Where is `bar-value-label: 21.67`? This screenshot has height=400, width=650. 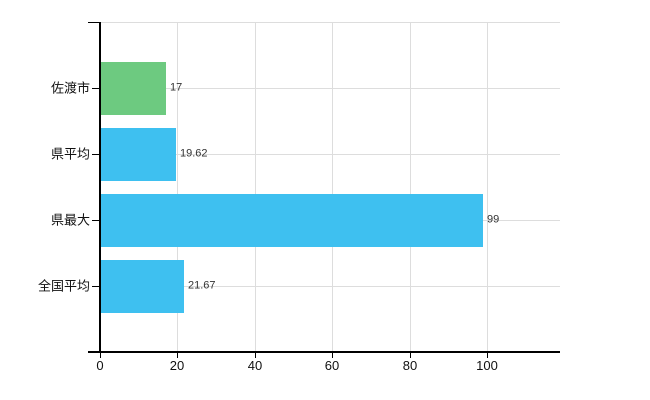
bar-value-label: 21.67 is located at coordinates (202, 285).